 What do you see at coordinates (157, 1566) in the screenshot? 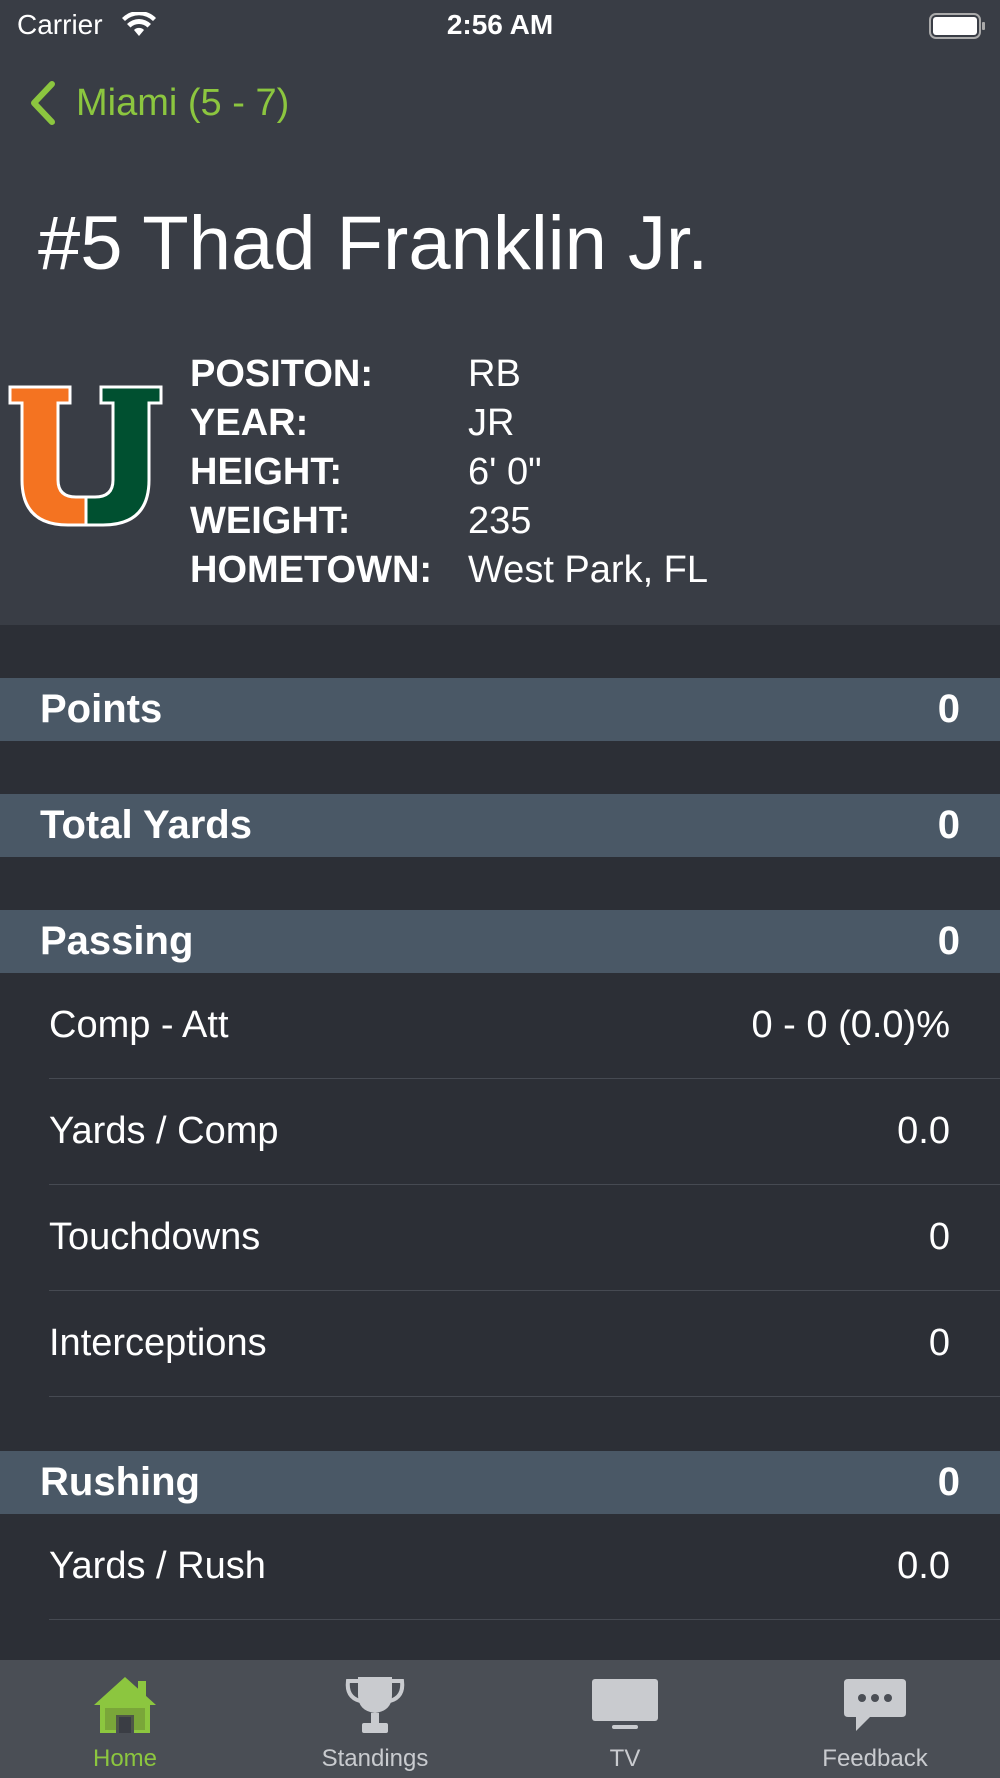
I see `stat-label: Yards / Rush` at bounding box center [157, 1566].